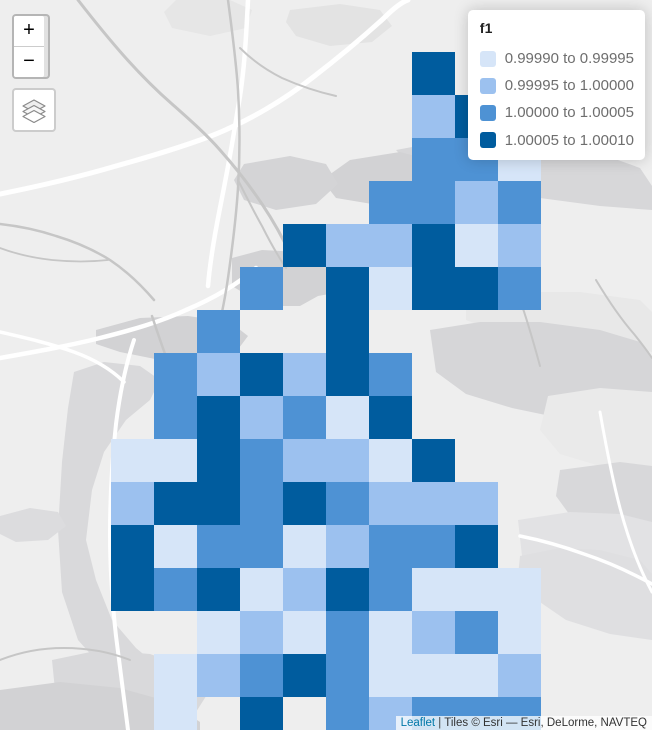  I want to click on zoom-control: + −, so click(31, 46).